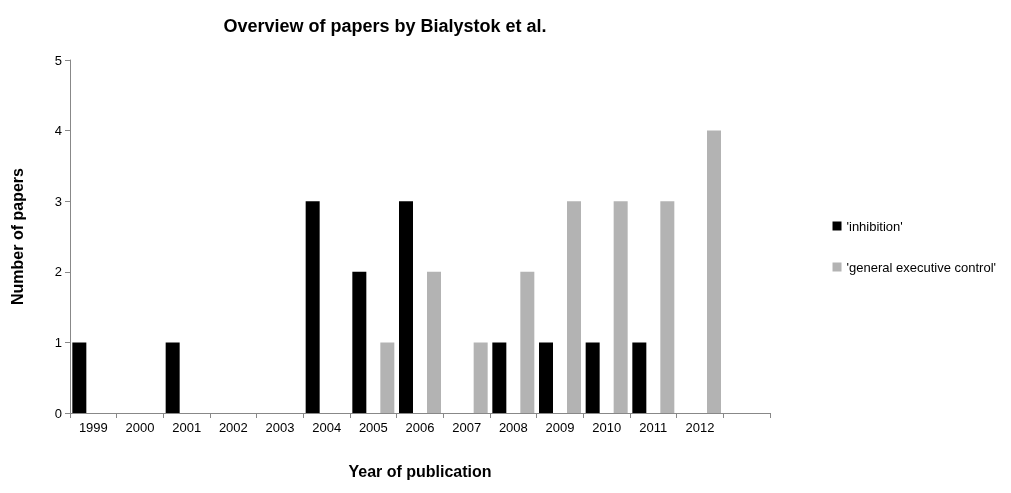 The height and width of the screenshot is (493, 1011). I want to click on legend-label: 'general executive control', so click(921, 267).